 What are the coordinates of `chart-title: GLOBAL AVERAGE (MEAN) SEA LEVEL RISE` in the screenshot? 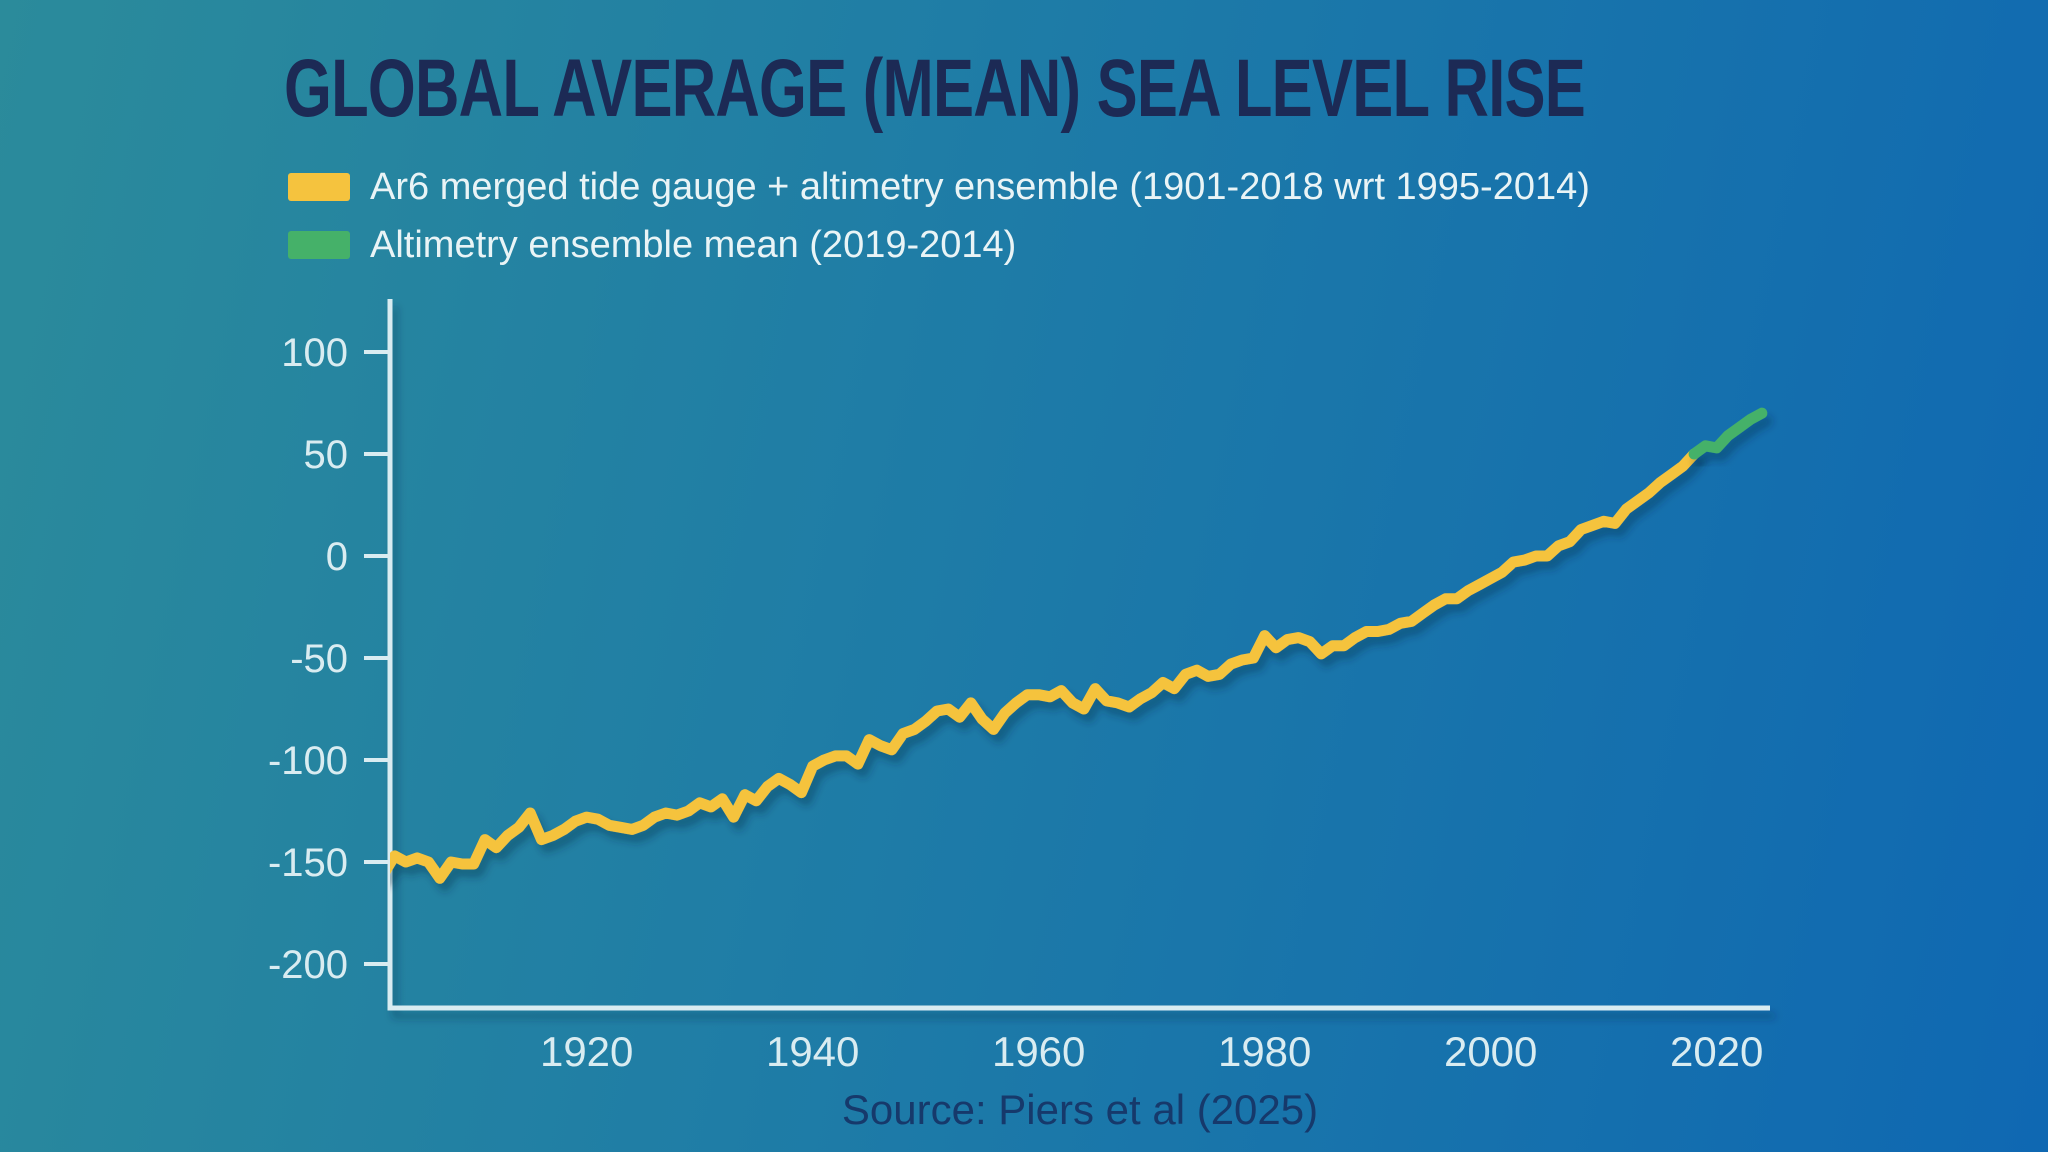 It's located at (935, 88).